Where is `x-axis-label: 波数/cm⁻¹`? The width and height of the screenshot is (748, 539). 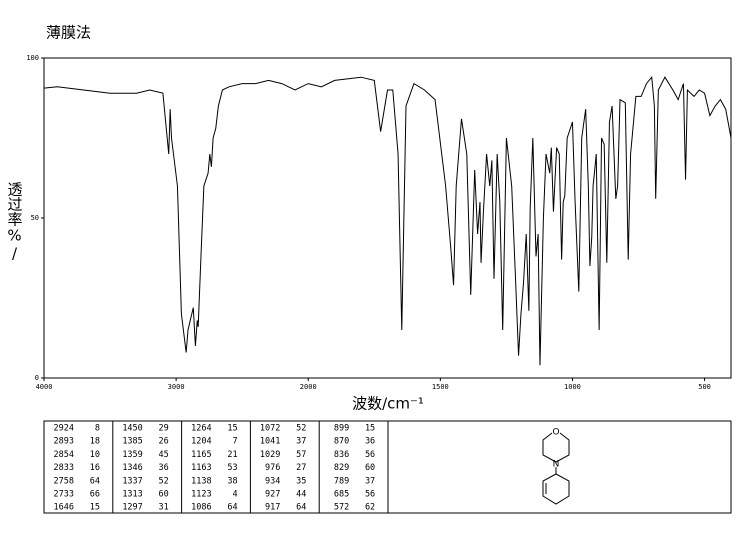 x-axis-label: 波数/cm⁻¹ is located at coordinates (388, 404).